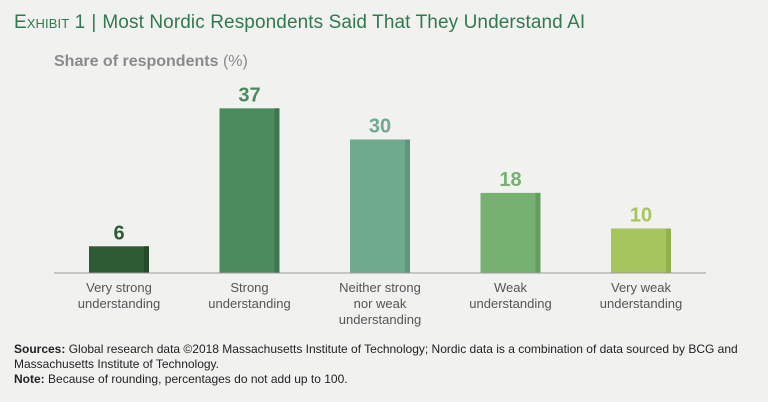 This screenshot has width=768, height=402. I want to click on category-label-3: Weak understanding, so click(510, 295).